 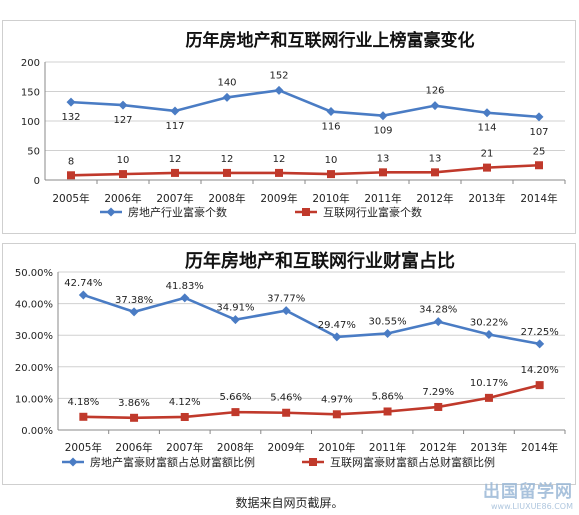 I want to click on chart2-ytick-label: 50.00%, so click(x=34, y=273).